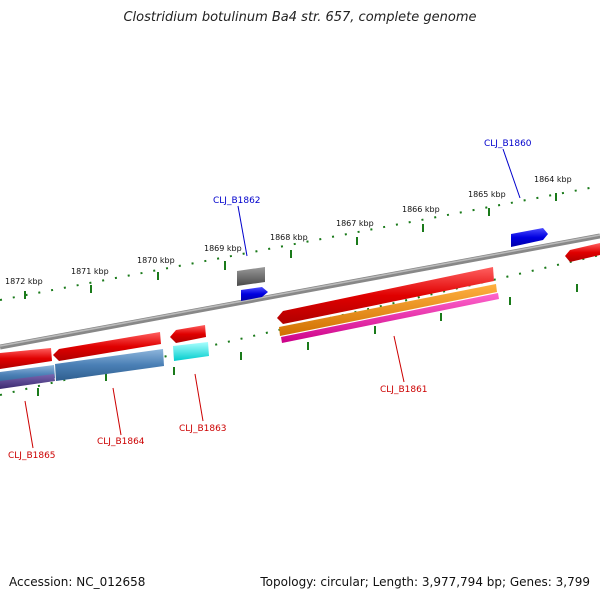 Image resolution: width=600 pixels, height=600 pixels. Describe the element at coordinates (32, 456) in the screenshot. I see `gene-label-clj-b1865: CLJ_B1865` at that location.